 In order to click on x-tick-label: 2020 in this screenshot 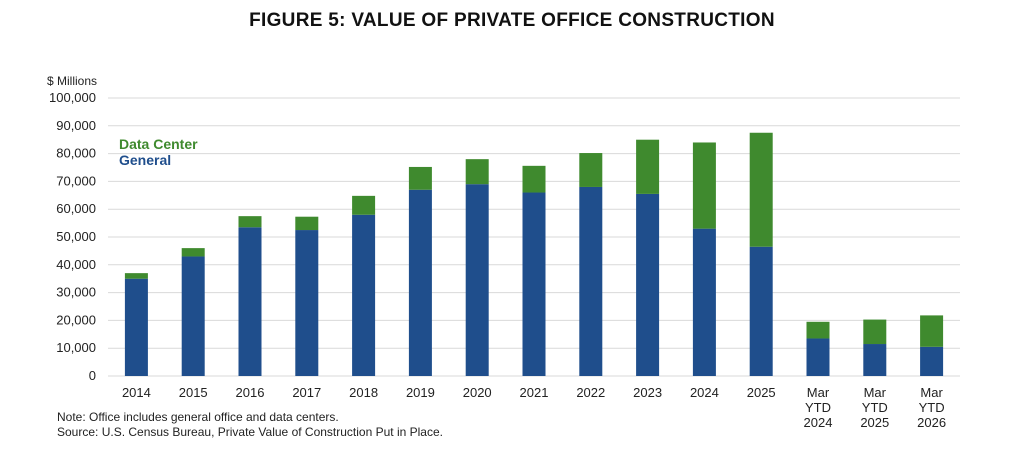, I will do `click(477, 392)`.